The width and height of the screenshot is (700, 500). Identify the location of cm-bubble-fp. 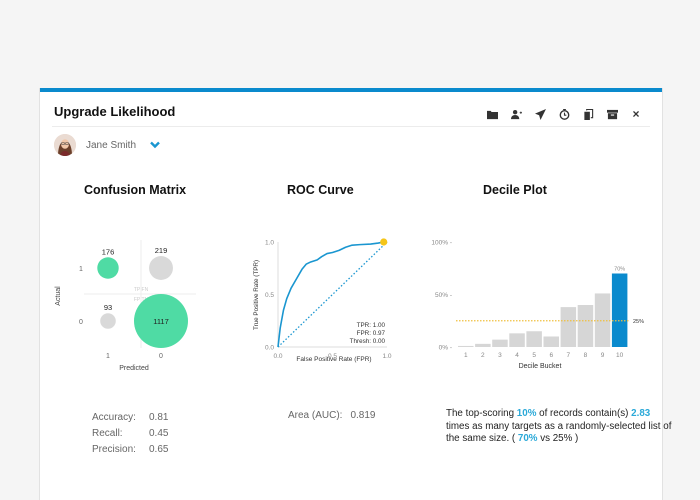
(108, 321).